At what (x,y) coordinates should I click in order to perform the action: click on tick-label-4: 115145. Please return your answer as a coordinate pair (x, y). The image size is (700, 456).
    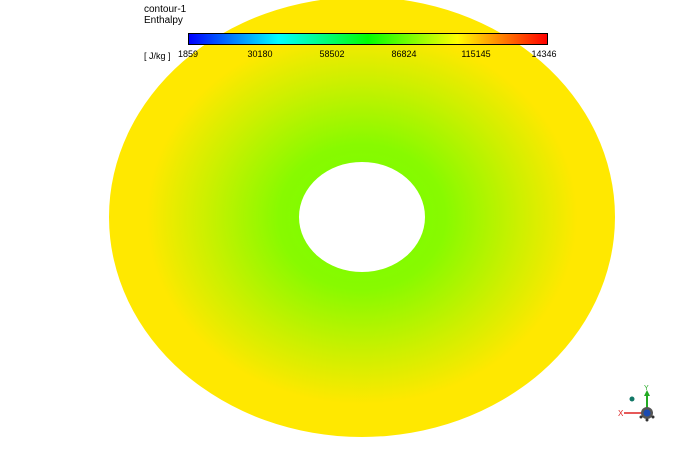
    Looking at the image, I should click on (476, 54).